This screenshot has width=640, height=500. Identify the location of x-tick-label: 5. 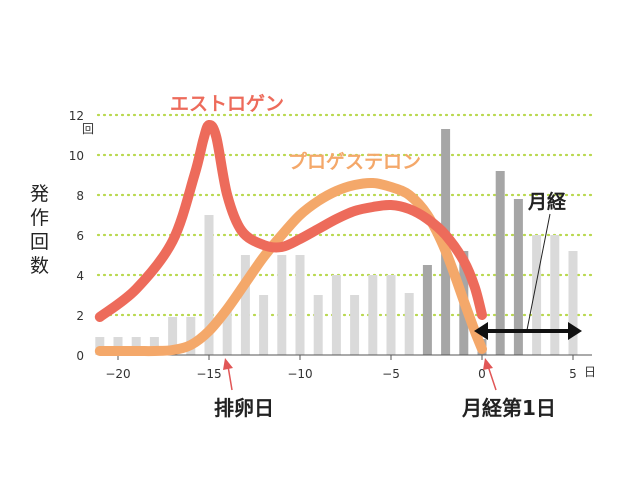
(573, 374).